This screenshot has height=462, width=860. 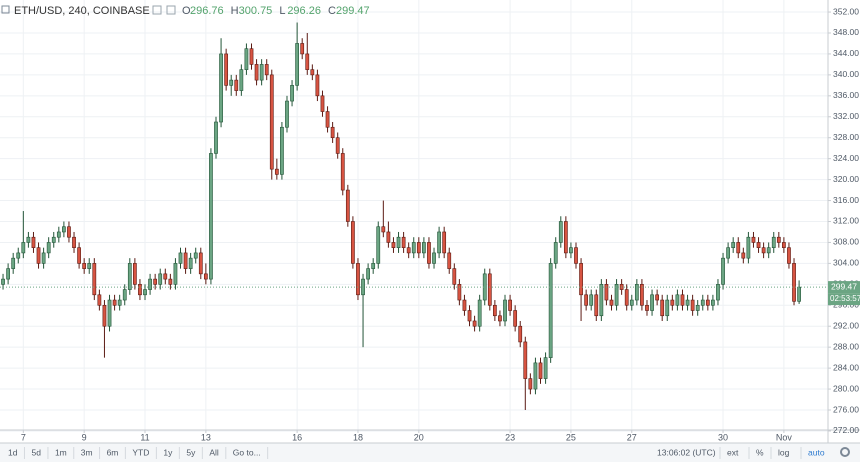 What do you see at coordinates (846, 53) in the screenshot?
I see `y-tick-label: 344.00` at bounding box center [846, 53].